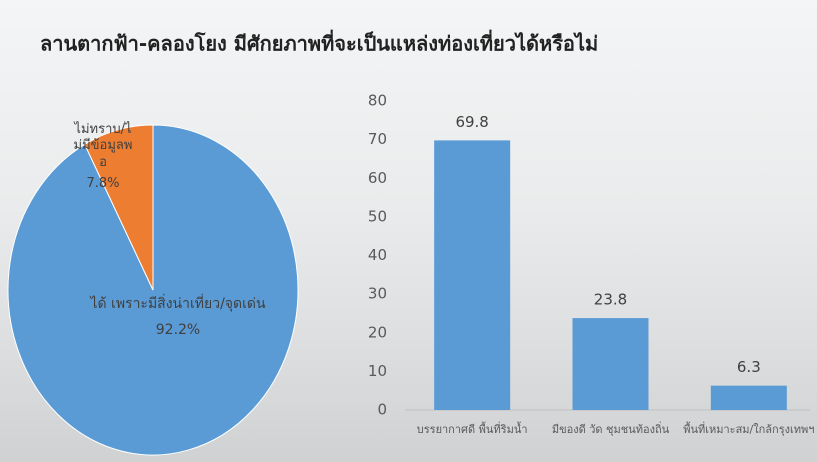 The width and height of the screenshot is (817, 462). Describe the element at coordinates (610, 300) in the screenshot. I see `data-label: 23.8` at that location.